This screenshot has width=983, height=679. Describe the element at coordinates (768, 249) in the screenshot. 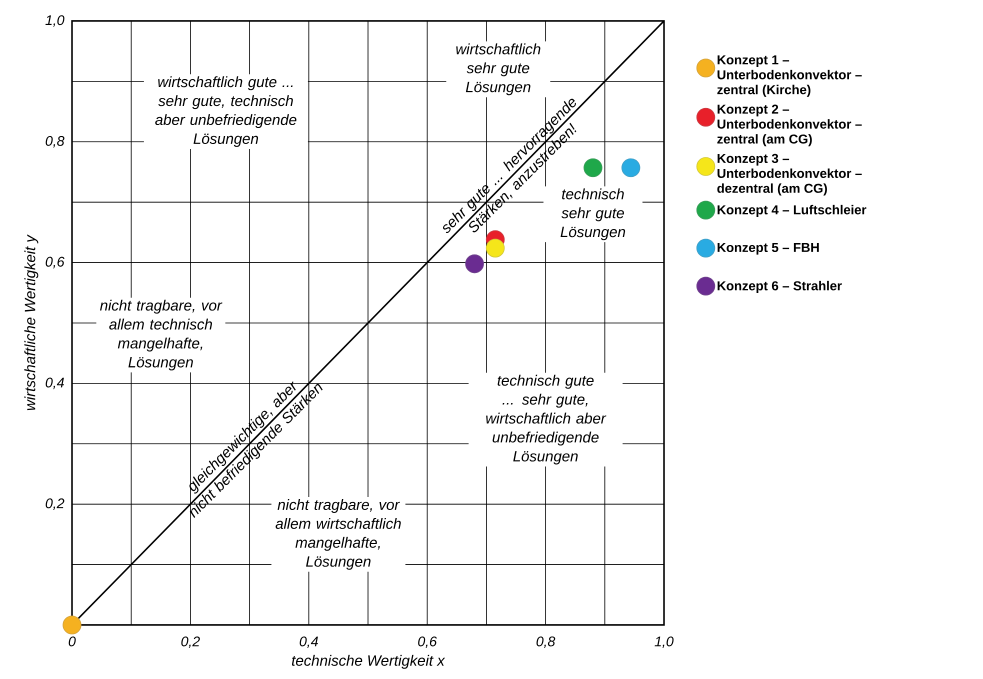

I see `legend-label: Konzept 5 – FBH` at that location.